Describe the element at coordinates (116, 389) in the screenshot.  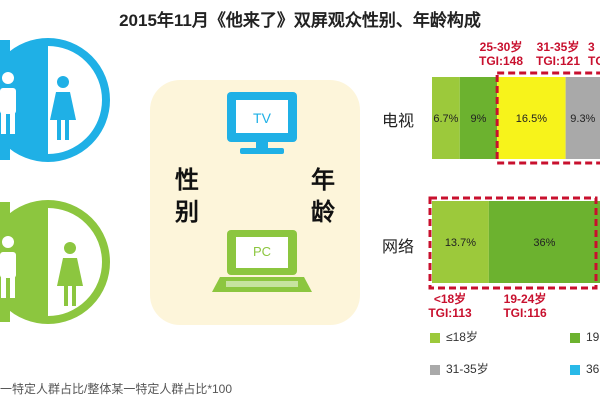
I see `footnote: 一特定人群占比/整体某一特定人群占比*100` at that location.